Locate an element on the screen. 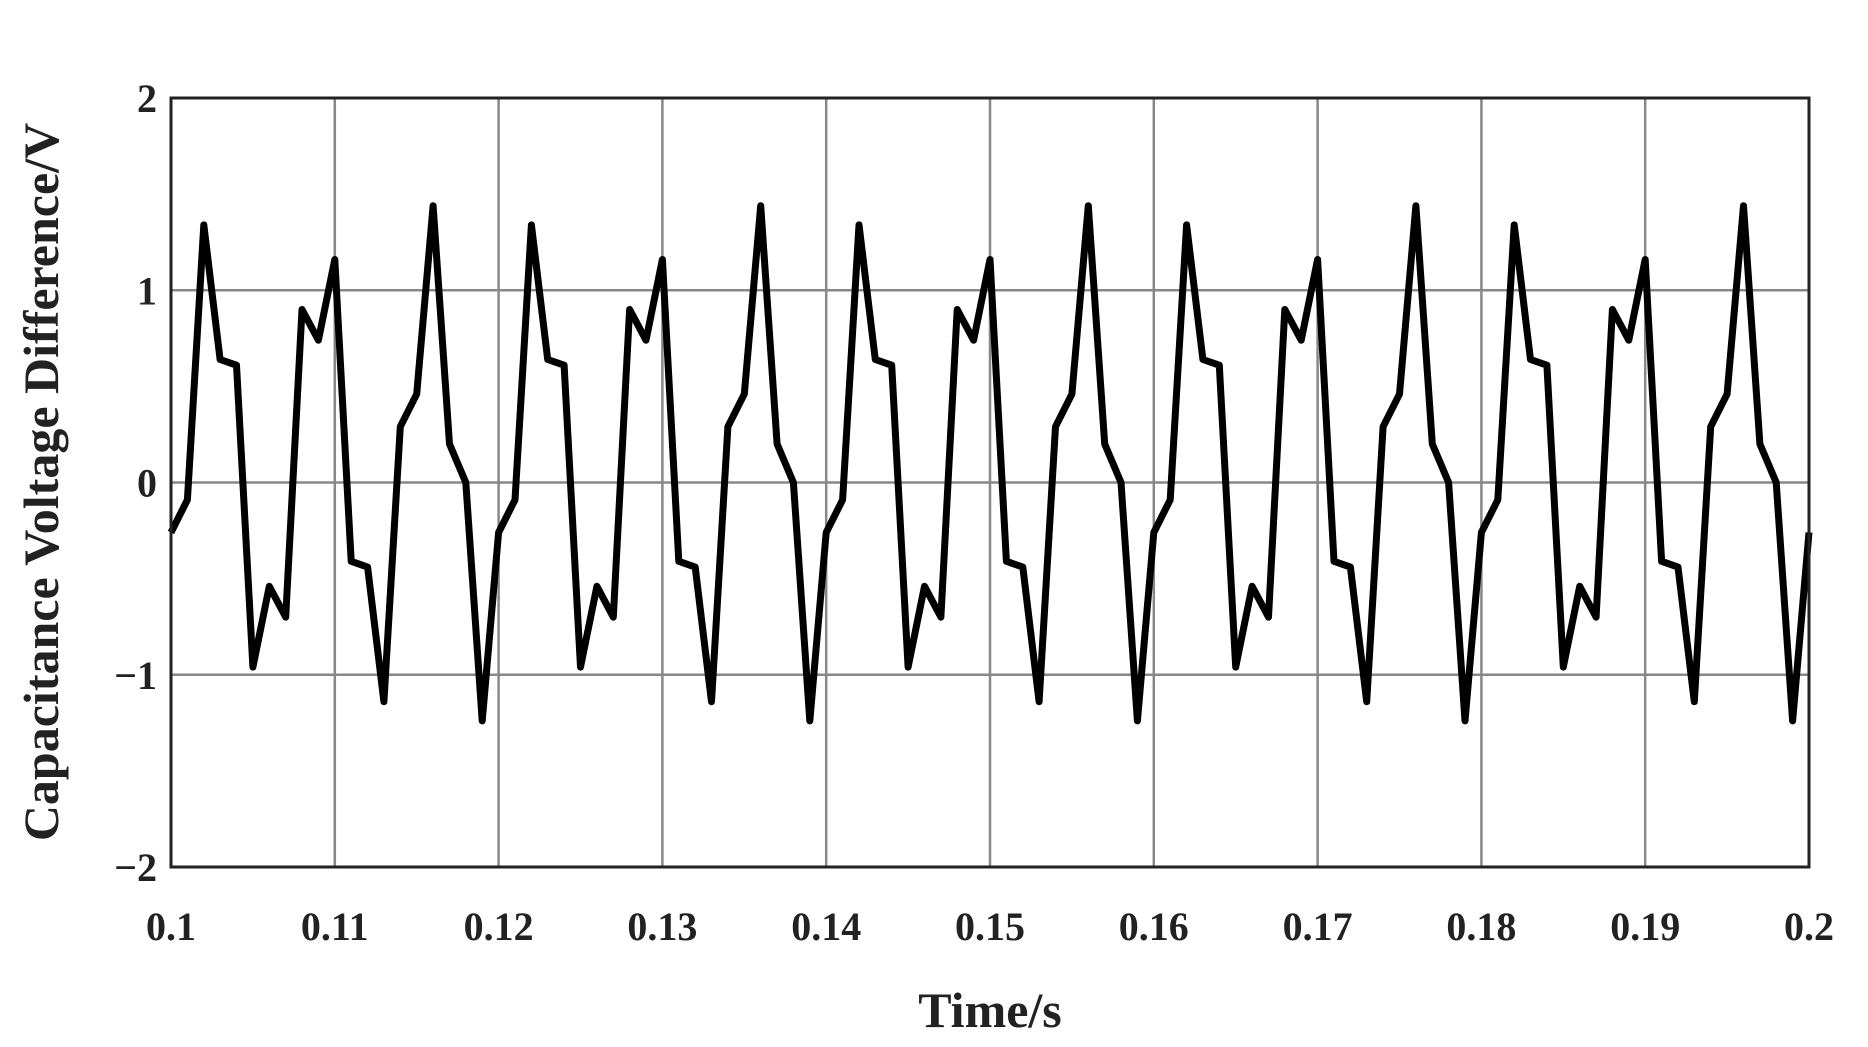  x-tick-label: 0.17 is located at coordinates (1318, 926).